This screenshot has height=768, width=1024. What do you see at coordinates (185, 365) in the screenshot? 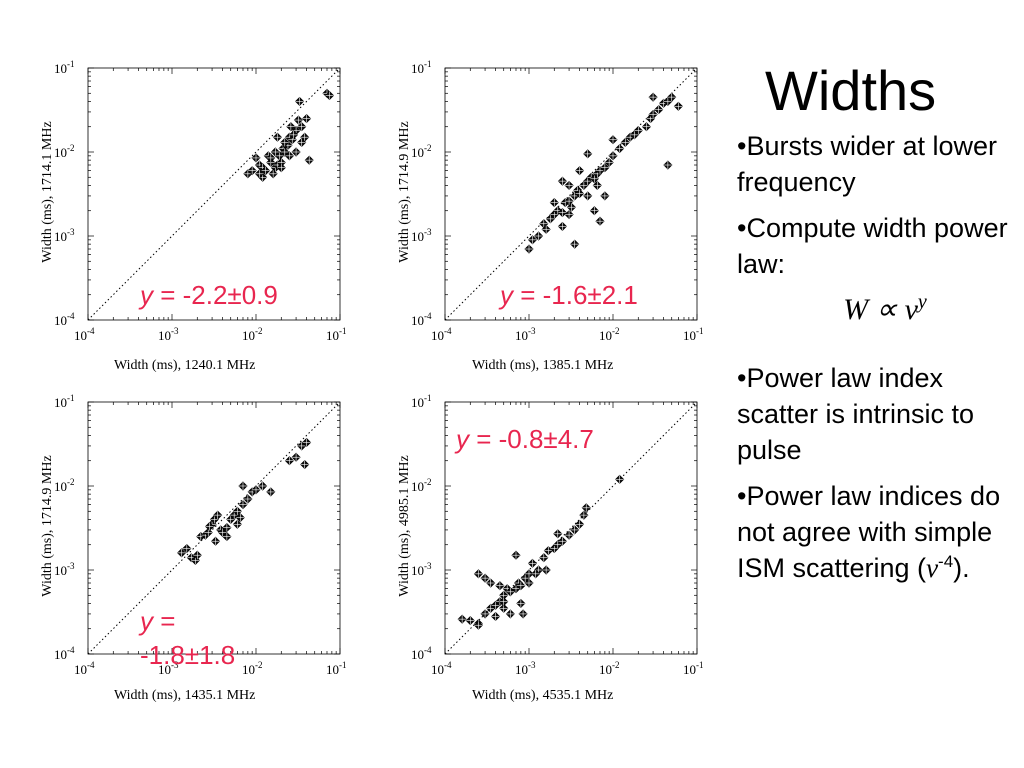
I see `x-axis-label-1: Width (ms), 1240.1 MHz` at bounding box center [185, 365].